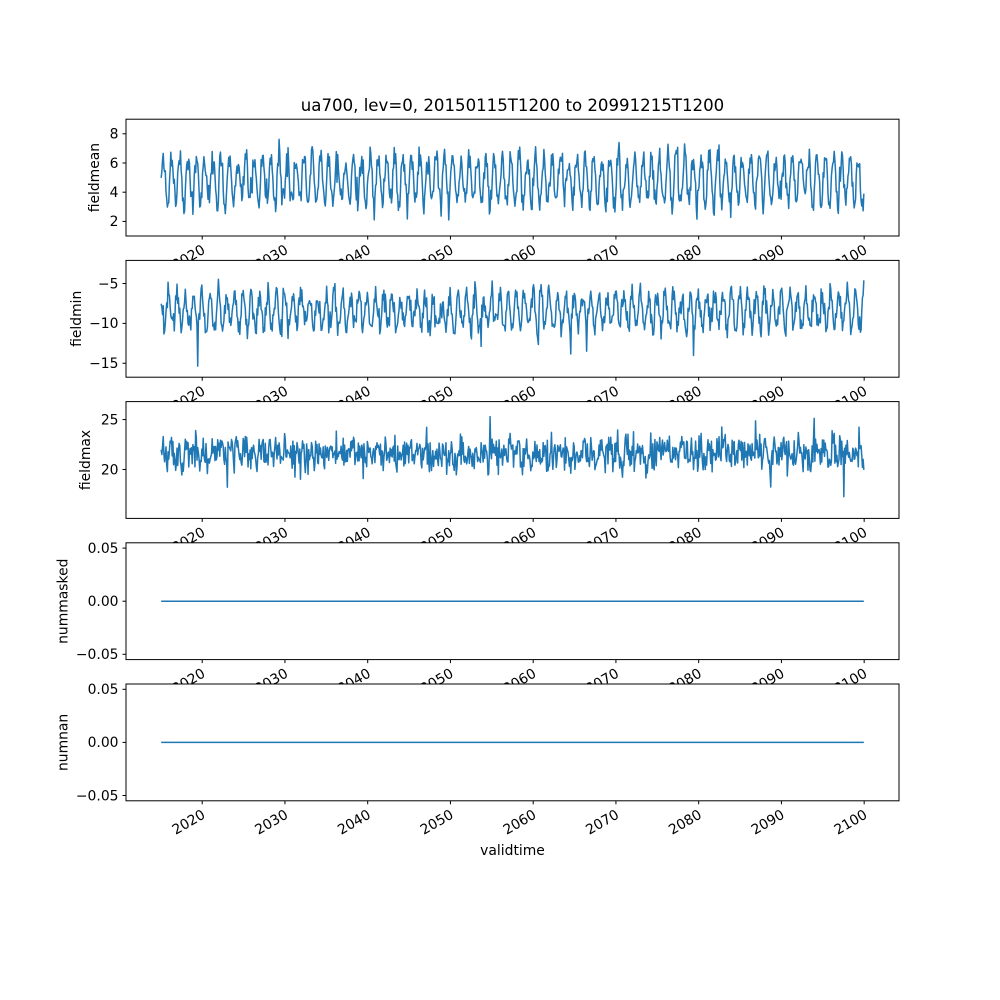 The width and height of the screenshot is (1000, 1000). Describe the element at coordinates (114, 135) in the screenshot. I see `y-tick-label: 8` at that location.